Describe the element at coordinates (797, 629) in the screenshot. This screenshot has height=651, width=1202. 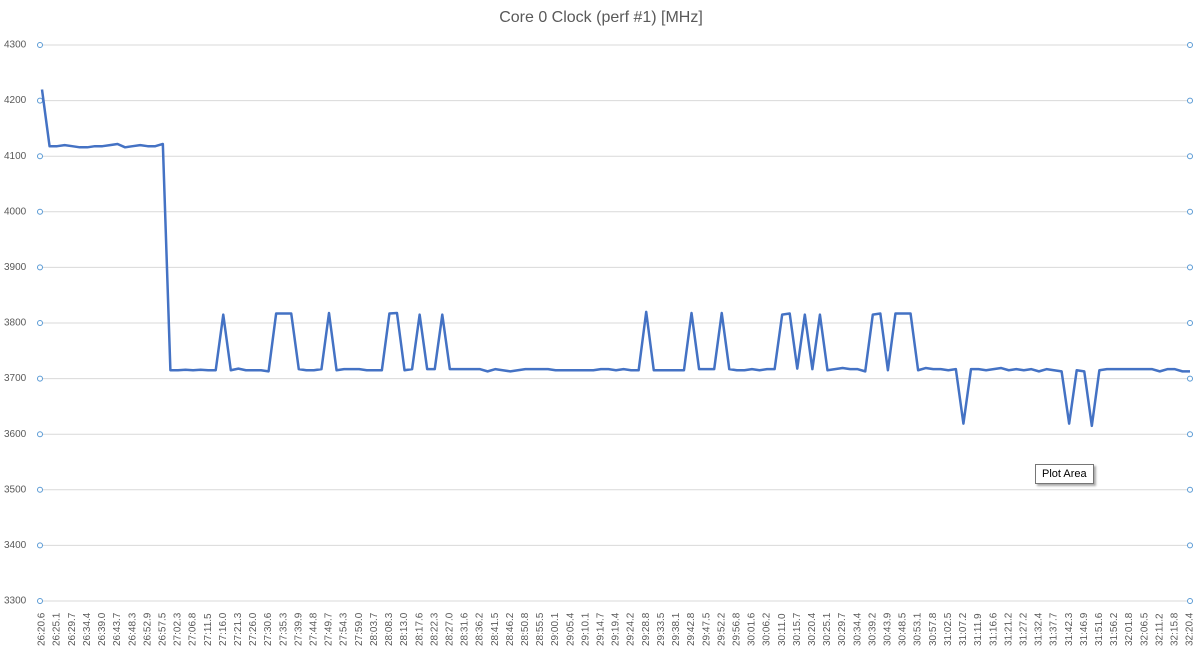
I see `x-tick-label: 30:15.7` at that location.